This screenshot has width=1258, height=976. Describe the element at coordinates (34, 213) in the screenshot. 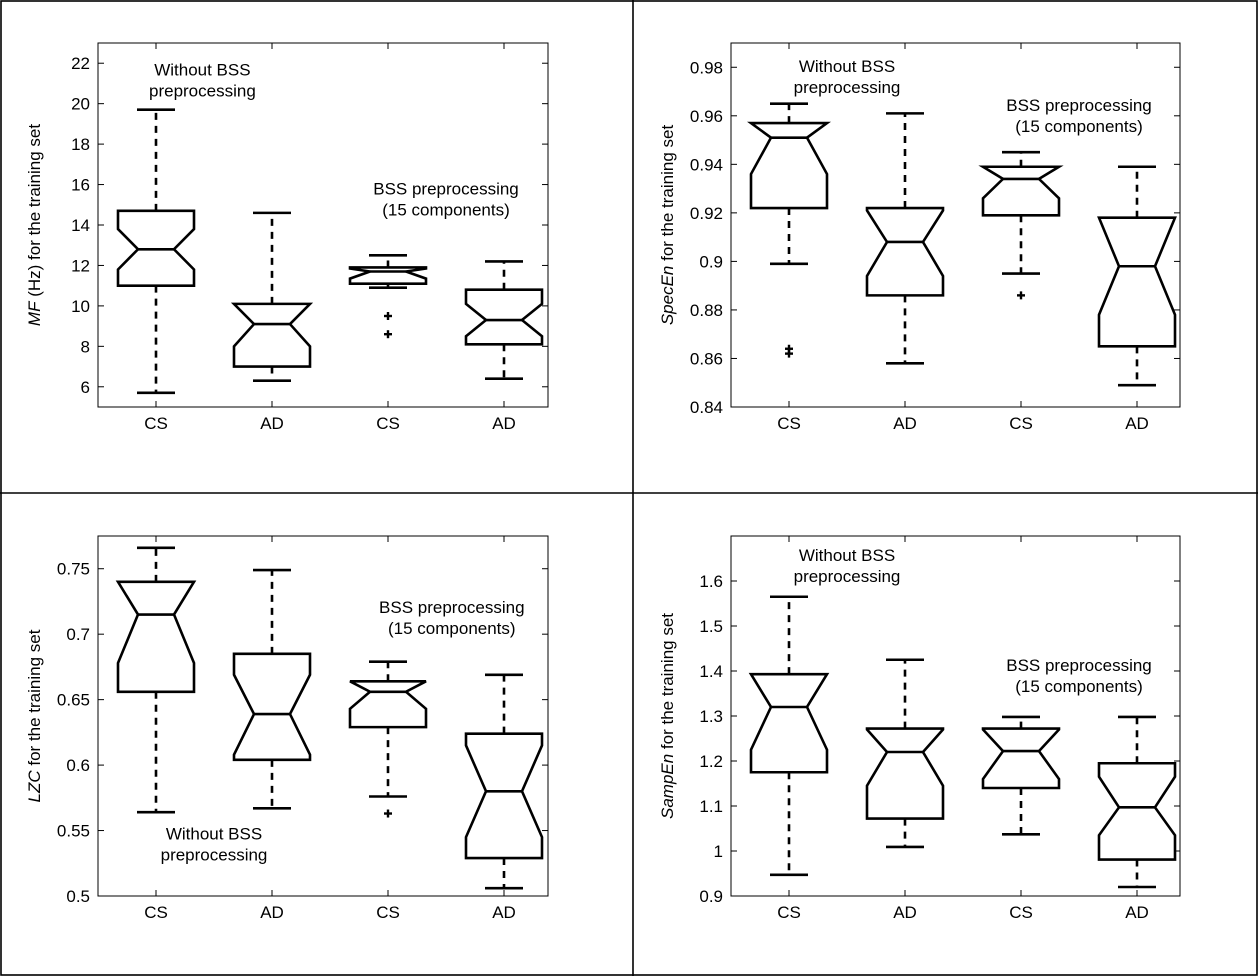

I see `y-axis-label-rest: (Hz) for the training set` at that location.